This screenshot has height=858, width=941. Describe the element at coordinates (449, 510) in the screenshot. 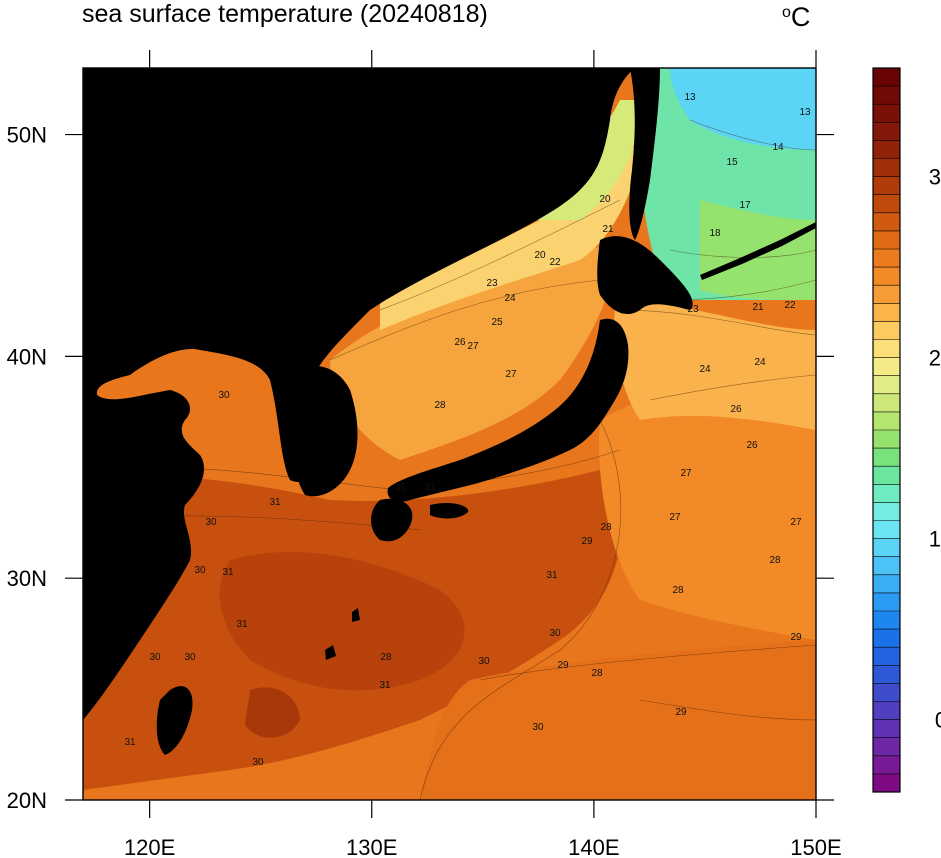

I see `land-shikoku` at that location.